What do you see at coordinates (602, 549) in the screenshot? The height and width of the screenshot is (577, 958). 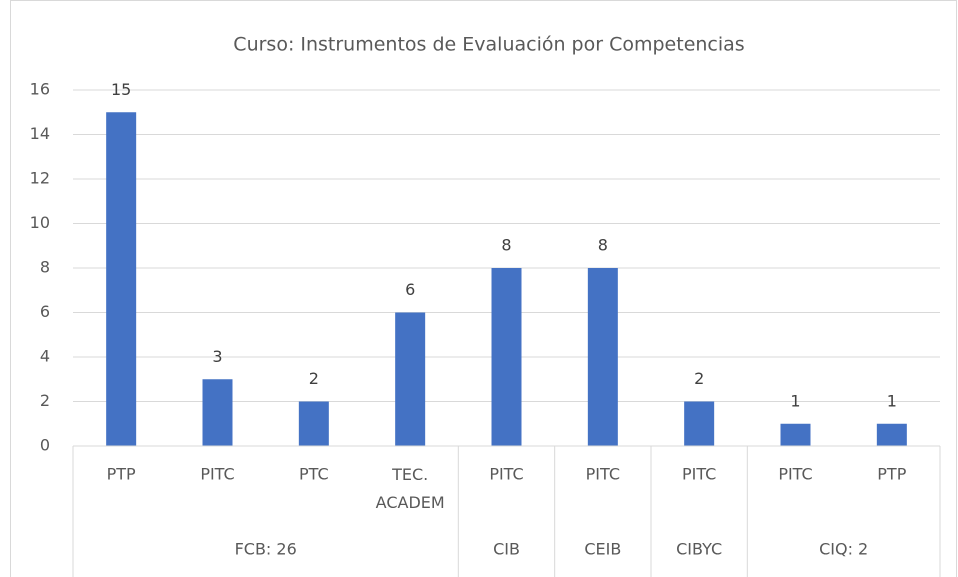 I see `group-label: CEIB` at bounding box center [602, 549].